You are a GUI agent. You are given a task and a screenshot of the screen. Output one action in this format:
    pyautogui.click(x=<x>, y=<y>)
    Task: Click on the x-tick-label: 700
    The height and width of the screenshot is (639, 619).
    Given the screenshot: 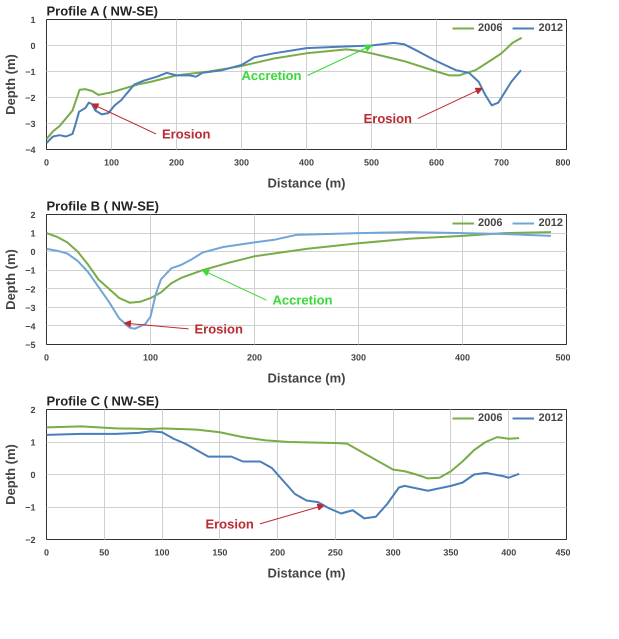 What is the action you would take?
    pyautogui.click(x=502, y=163)
    